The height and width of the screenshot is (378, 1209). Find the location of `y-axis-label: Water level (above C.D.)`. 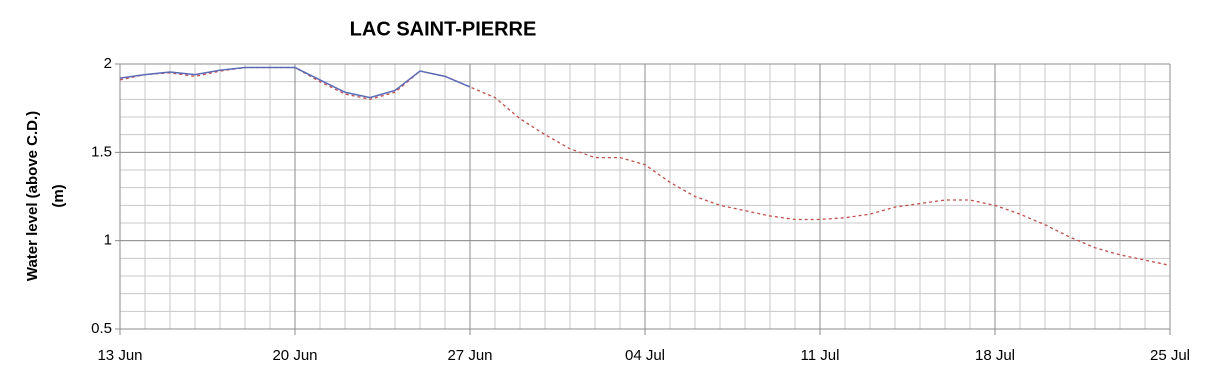

y-axis-label: Water level (above C.D.) is located at coordinates (32, 196).